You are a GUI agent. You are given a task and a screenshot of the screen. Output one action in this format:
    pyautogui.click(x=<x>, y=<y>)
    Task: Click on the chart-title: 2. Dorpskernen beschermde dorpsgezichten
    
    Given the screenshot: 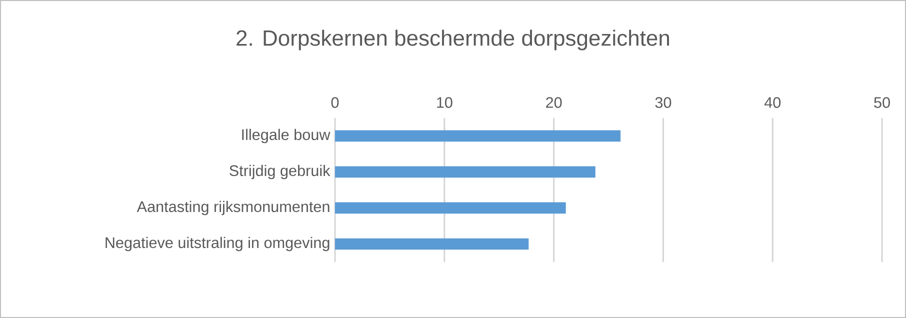 What is the action you would take?
    pyautogui.click(x=452, y=40)
    